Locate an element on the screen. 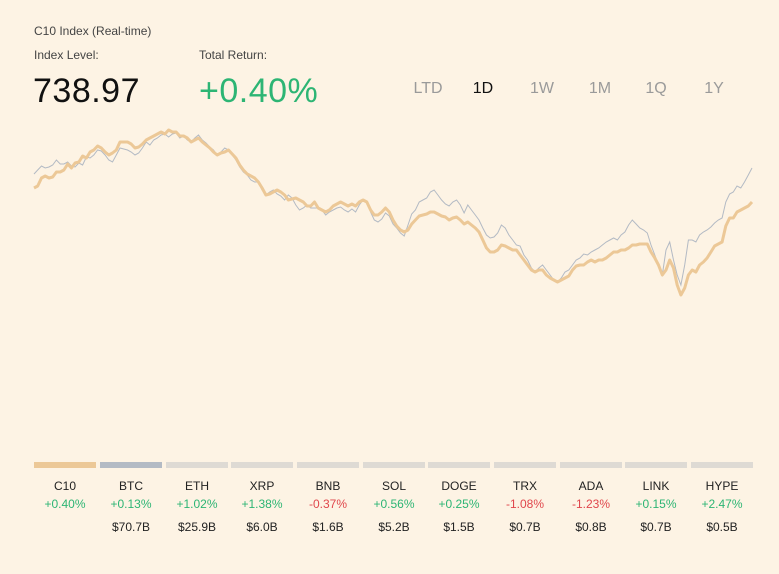 The width and height of the screenshot is (779, 574). asset-cap: $25.9B is located at coordinates (197, 527).